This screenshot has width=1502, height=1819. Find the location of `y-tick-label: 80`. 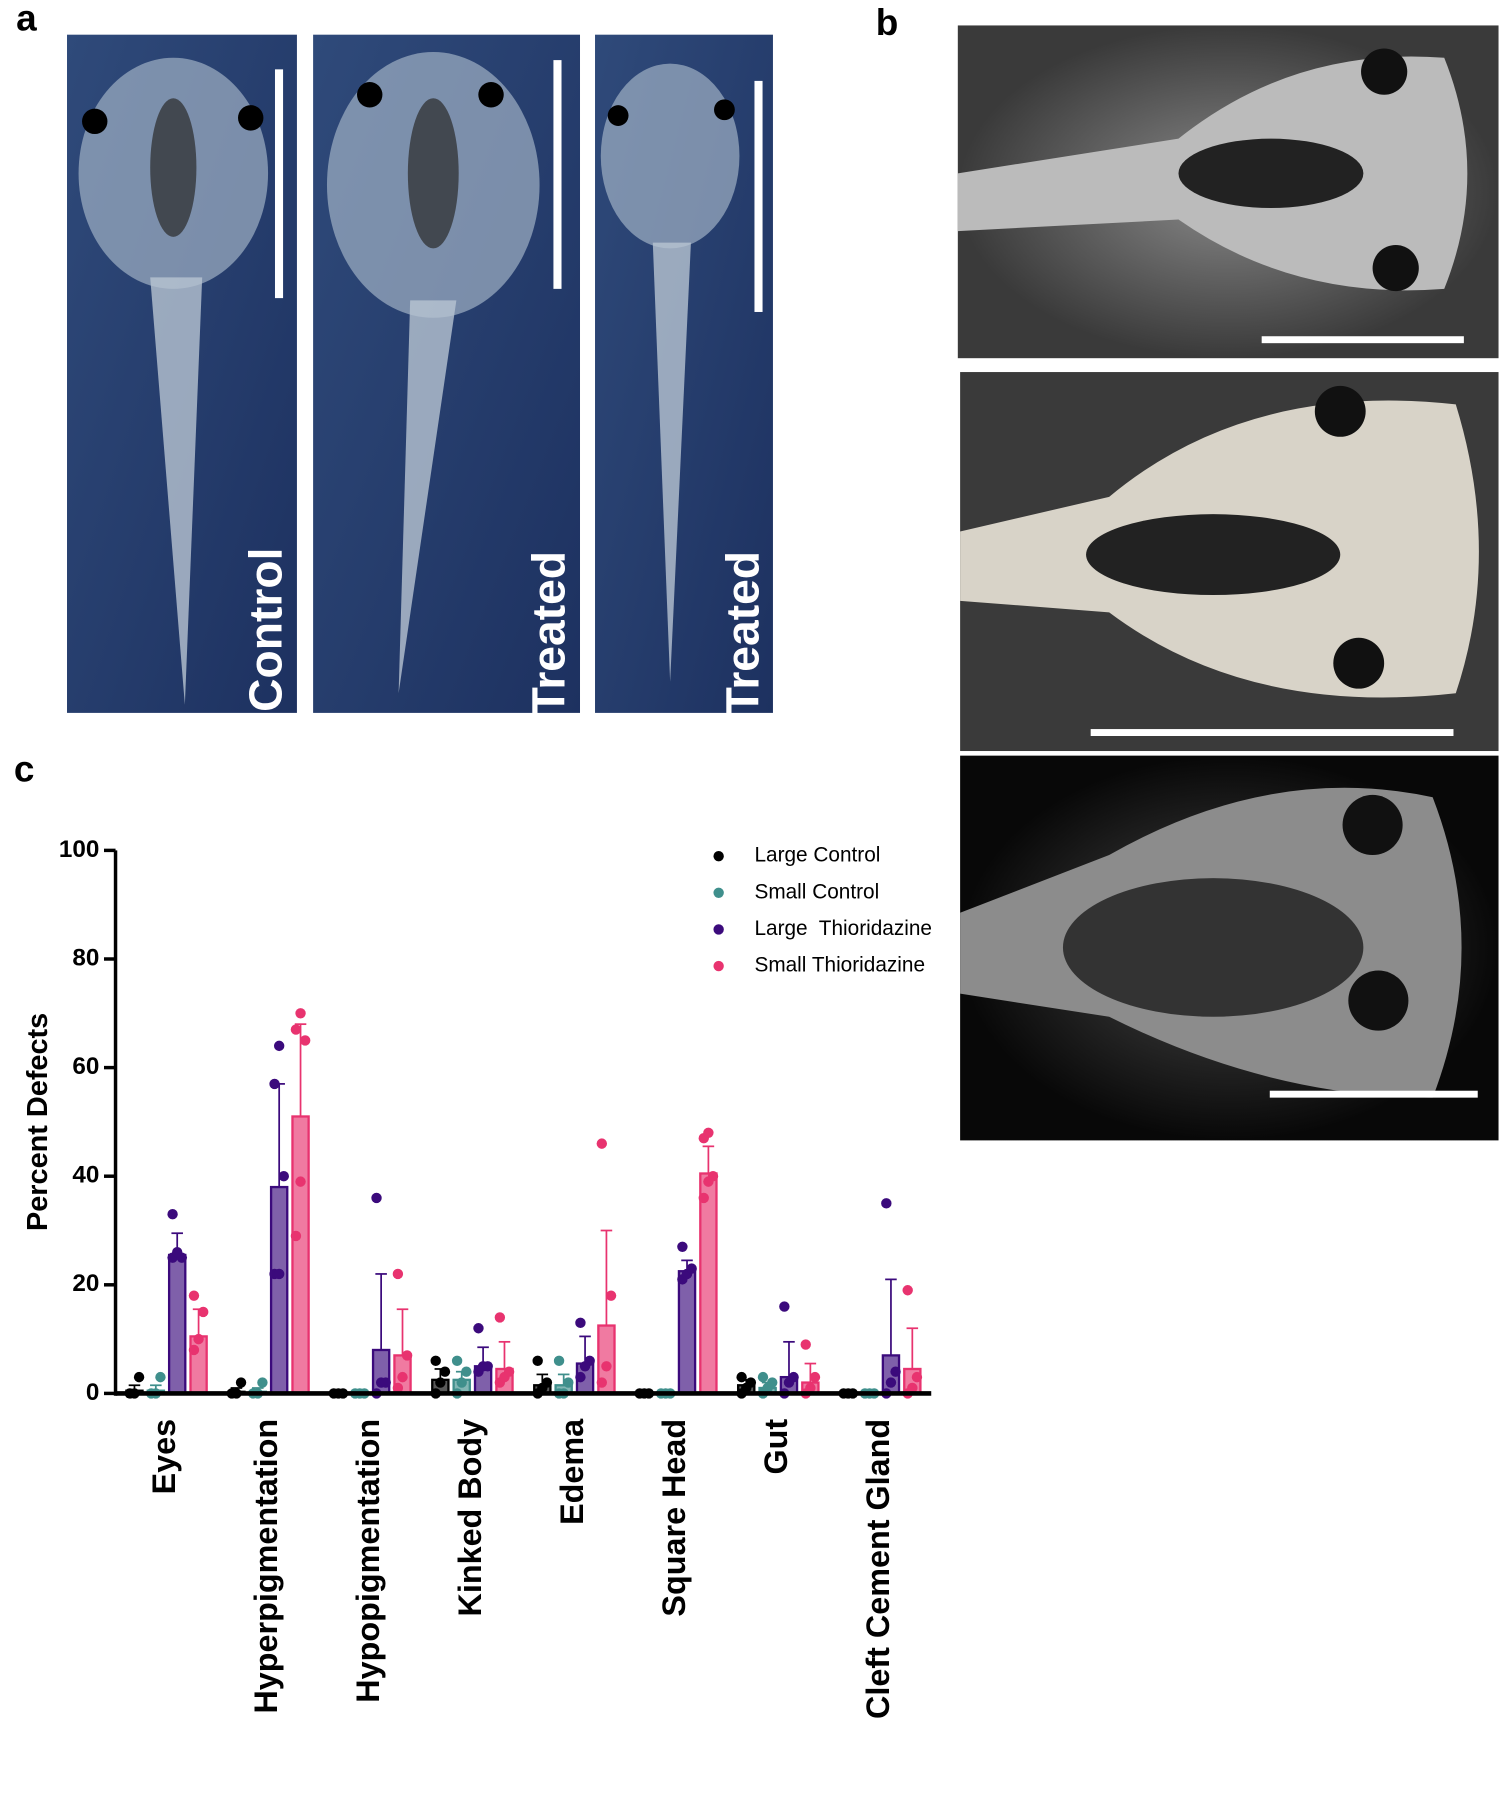

y-tick-label: 80 is located at coordinates (85, 957).